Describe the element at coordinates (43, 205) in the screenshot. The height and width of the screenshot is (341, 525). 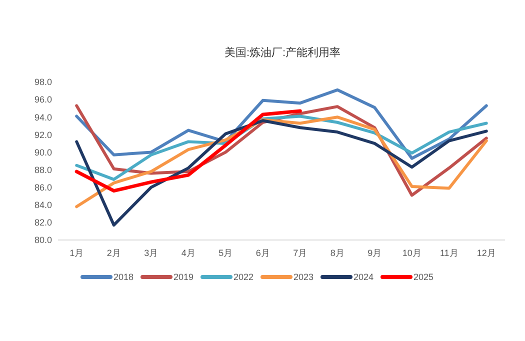
I see `y-tick-label: 84.0` at that location.